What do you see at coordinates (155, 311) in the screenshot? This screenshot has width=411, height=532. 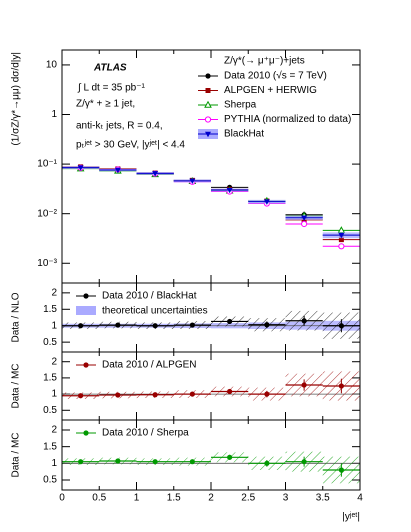 I see `legend-label: theoretical uncertainties` at bounding box center [155, 311].